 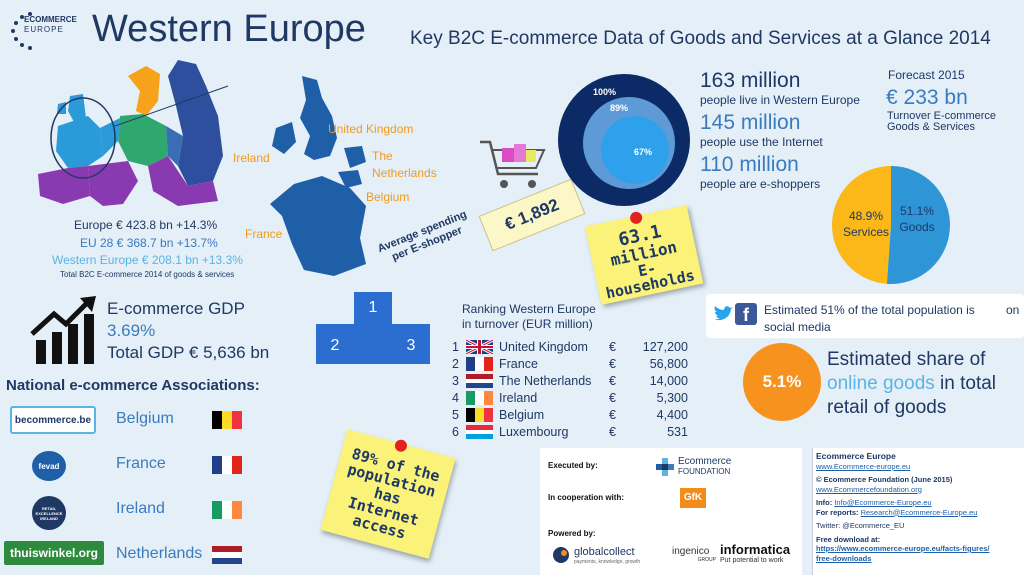 I want to click on spending-label: Average spending per E-shopper, so click(x=425, y=238).